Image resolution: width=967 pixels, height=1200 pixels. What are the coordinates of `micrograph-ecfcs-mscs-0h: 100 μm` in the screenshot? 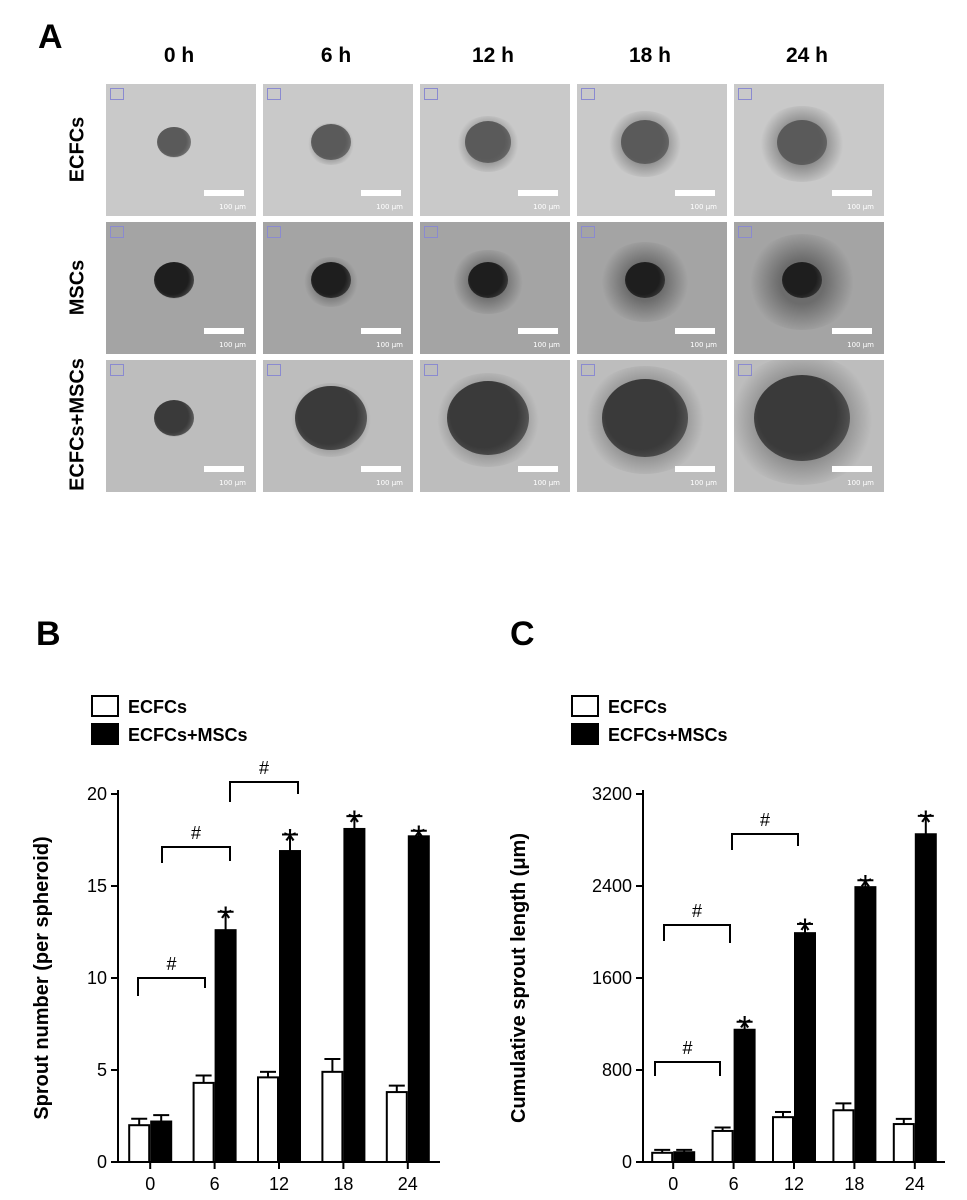 It's located at (181, 426).